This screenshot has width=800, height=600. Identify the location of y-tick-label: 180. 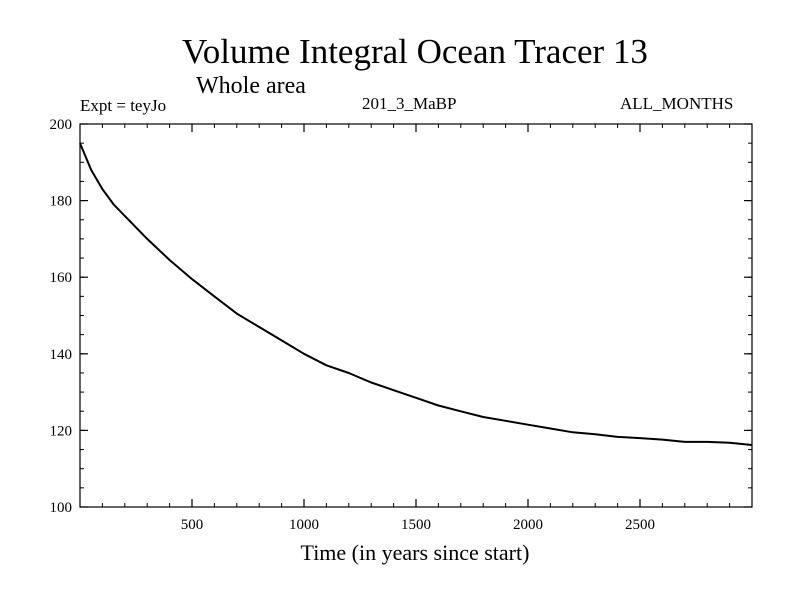
(61, 202).